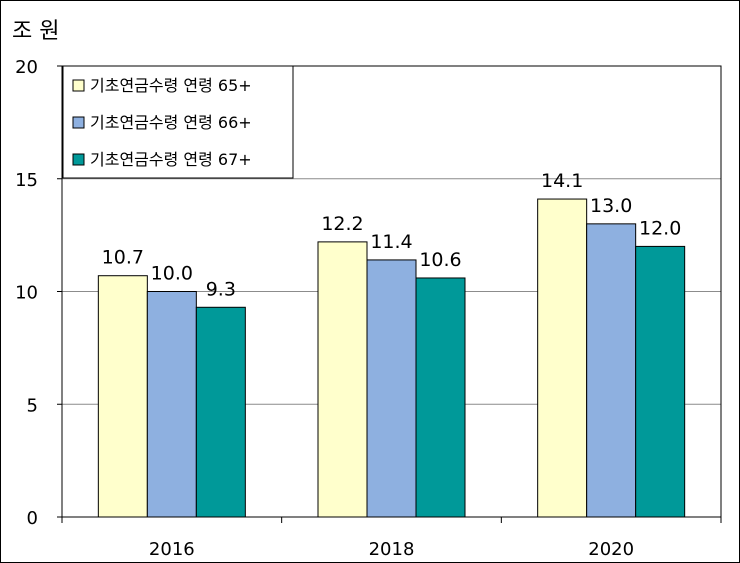 The height and width of the screenshot is (563, 740). What do you see at coordinates (35, 31) in the screenshot?
I see `unit-label: 조 원` at bounding box center [35, 31].